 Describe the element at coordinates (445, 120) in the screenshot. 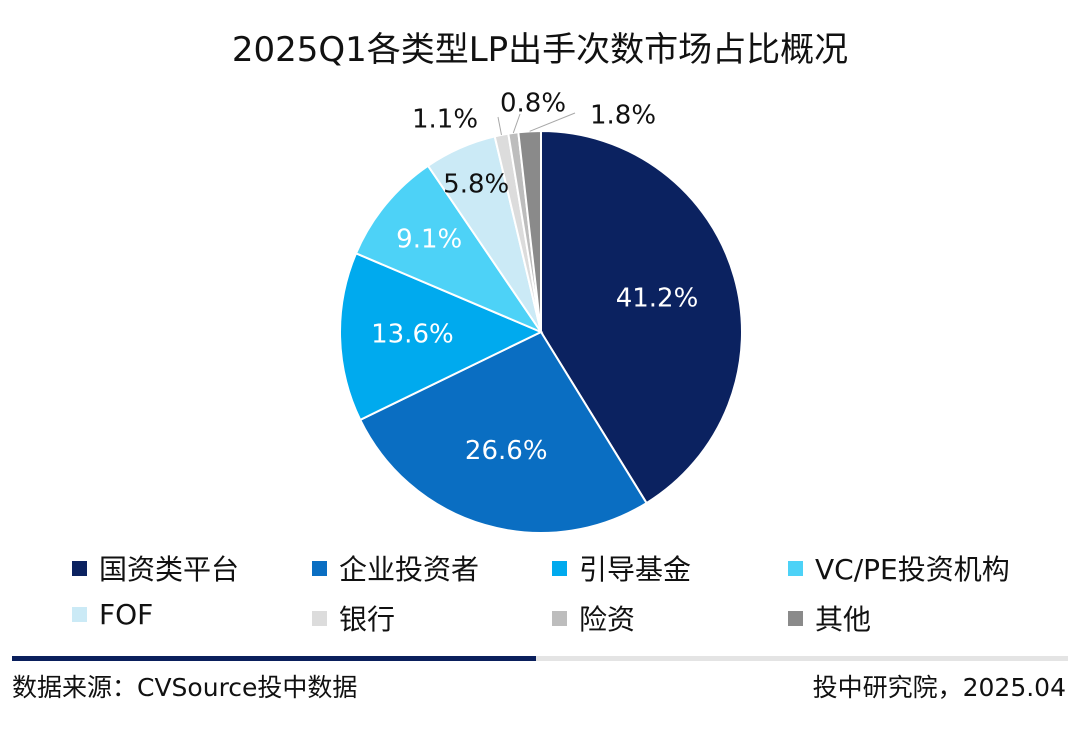

I see `data-label-5: 1.1%` at that location.